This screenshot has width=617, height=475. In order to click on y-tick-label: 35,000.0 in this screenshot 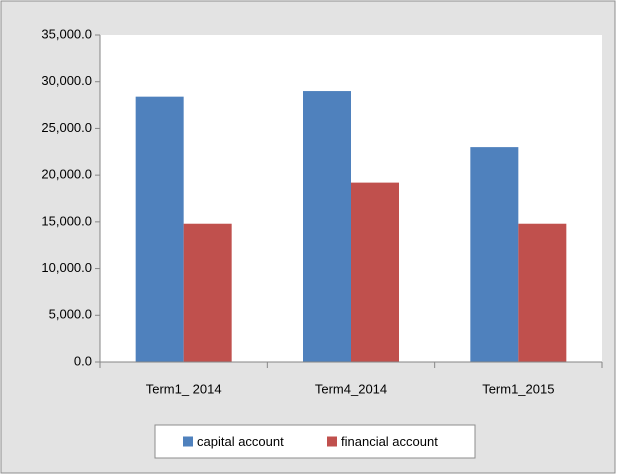, I will do `click(66, 33)`.